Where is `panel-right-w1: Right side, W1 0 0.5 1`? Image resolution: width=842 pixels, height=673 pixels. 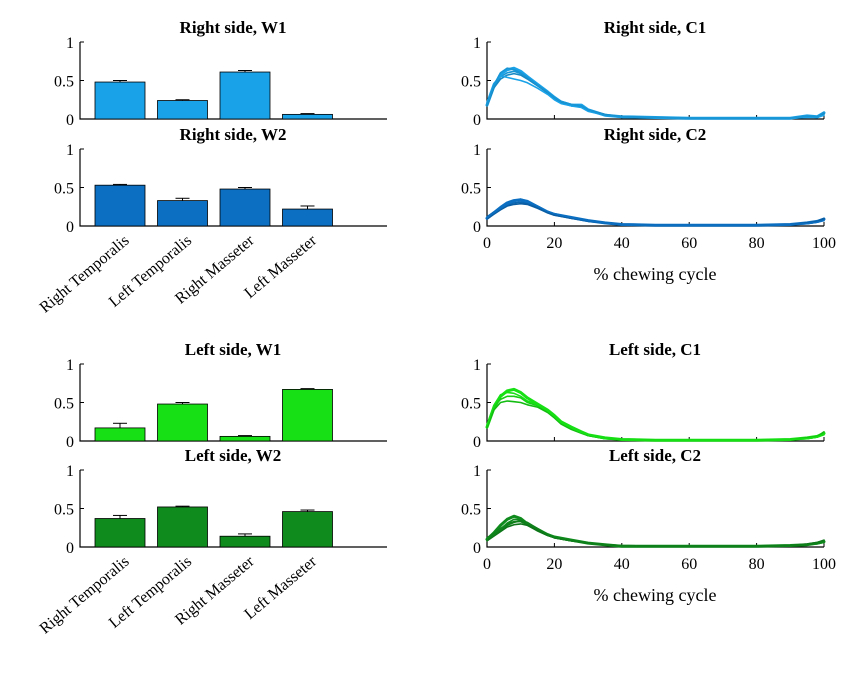 panel-right-w1: Right side, W1 0 0.5 1 is located at coordinates (220, 73).